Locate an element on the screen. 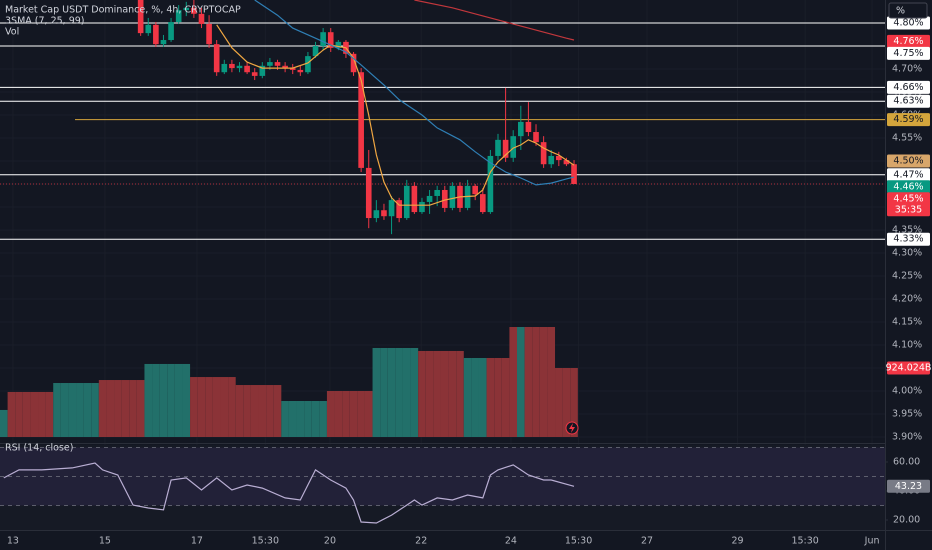  y-tick-label: 4.55% is located at coordinates (907, 138).